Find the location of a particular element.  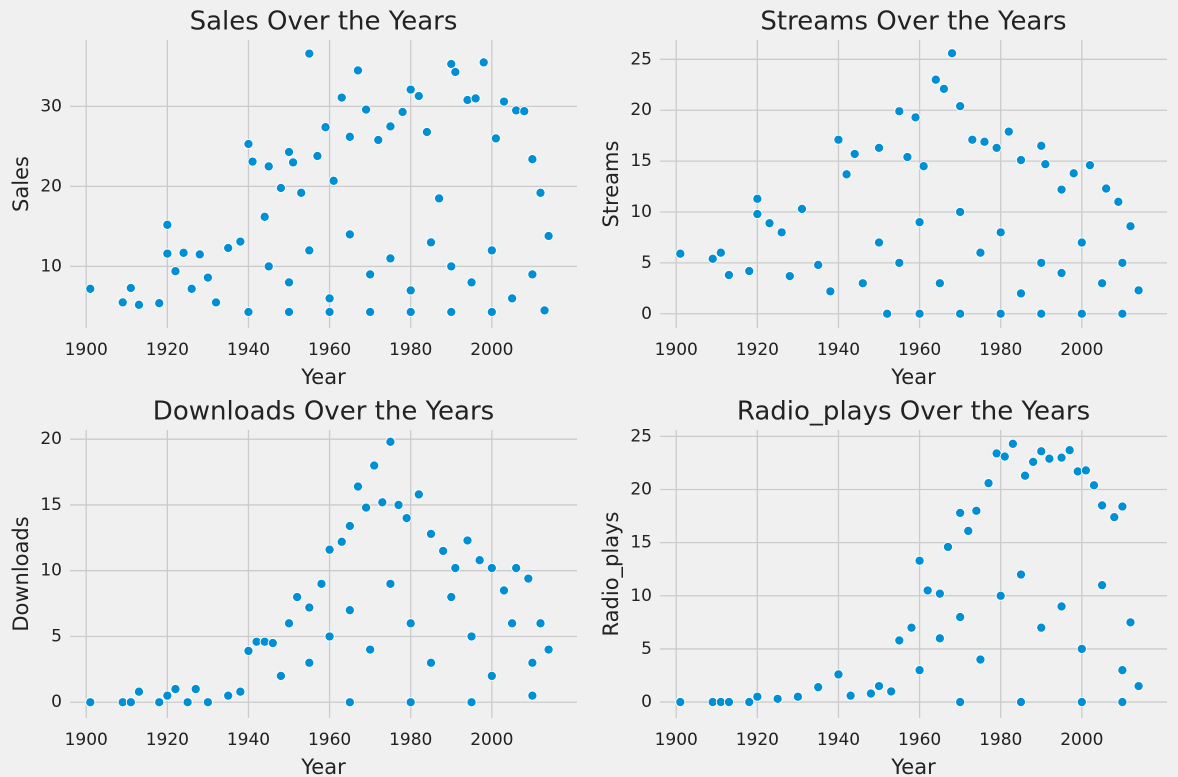

x-tick-label: 1940 is located at coordinates (838, 350).